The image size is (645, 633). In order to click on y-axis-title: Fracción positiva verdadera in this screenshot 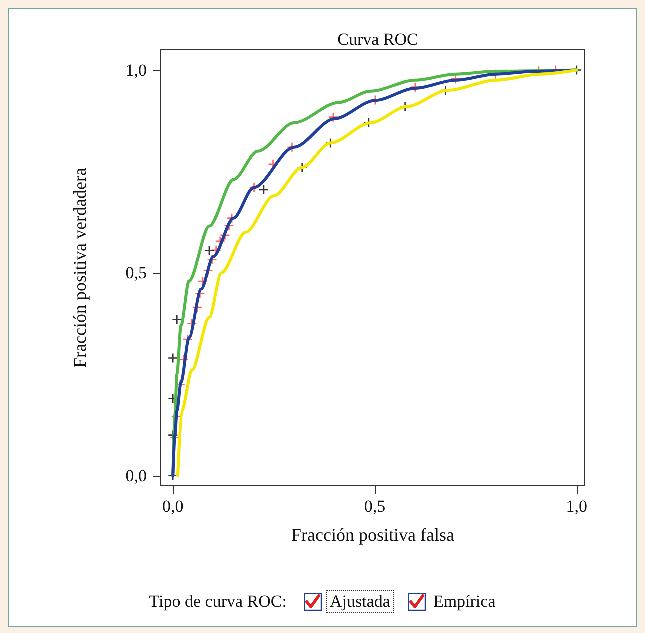, I will do `click(80, 268)`.